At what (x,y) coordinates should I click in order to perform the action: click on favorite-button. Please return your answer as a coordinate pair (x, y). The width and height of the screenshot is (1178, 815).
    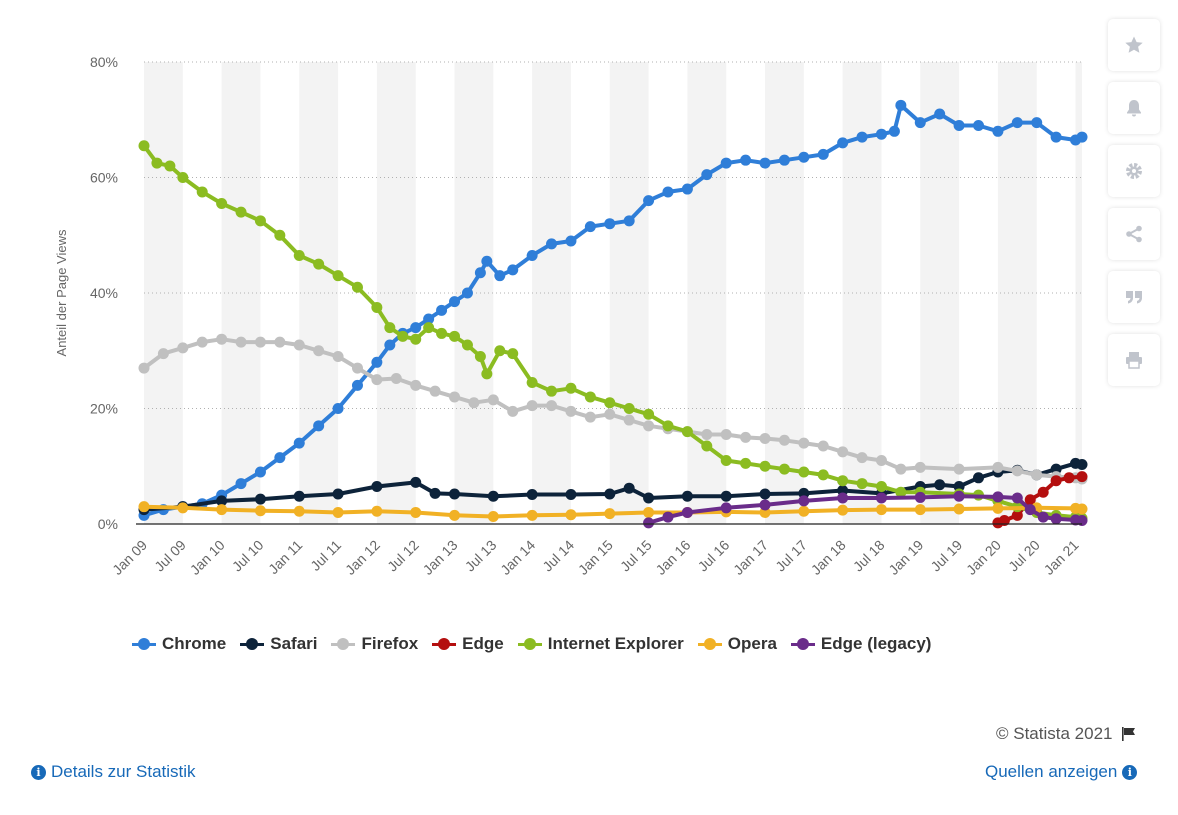
    Looking at the image, I should click on (1134, 45).